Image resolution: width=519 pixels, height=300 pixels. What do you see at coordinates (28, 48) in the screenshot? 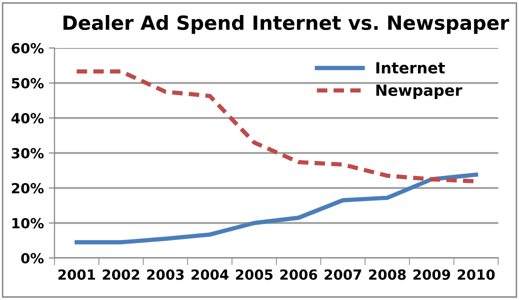
I see `y-tick-label: 60%` at bounding box center [28, 48].